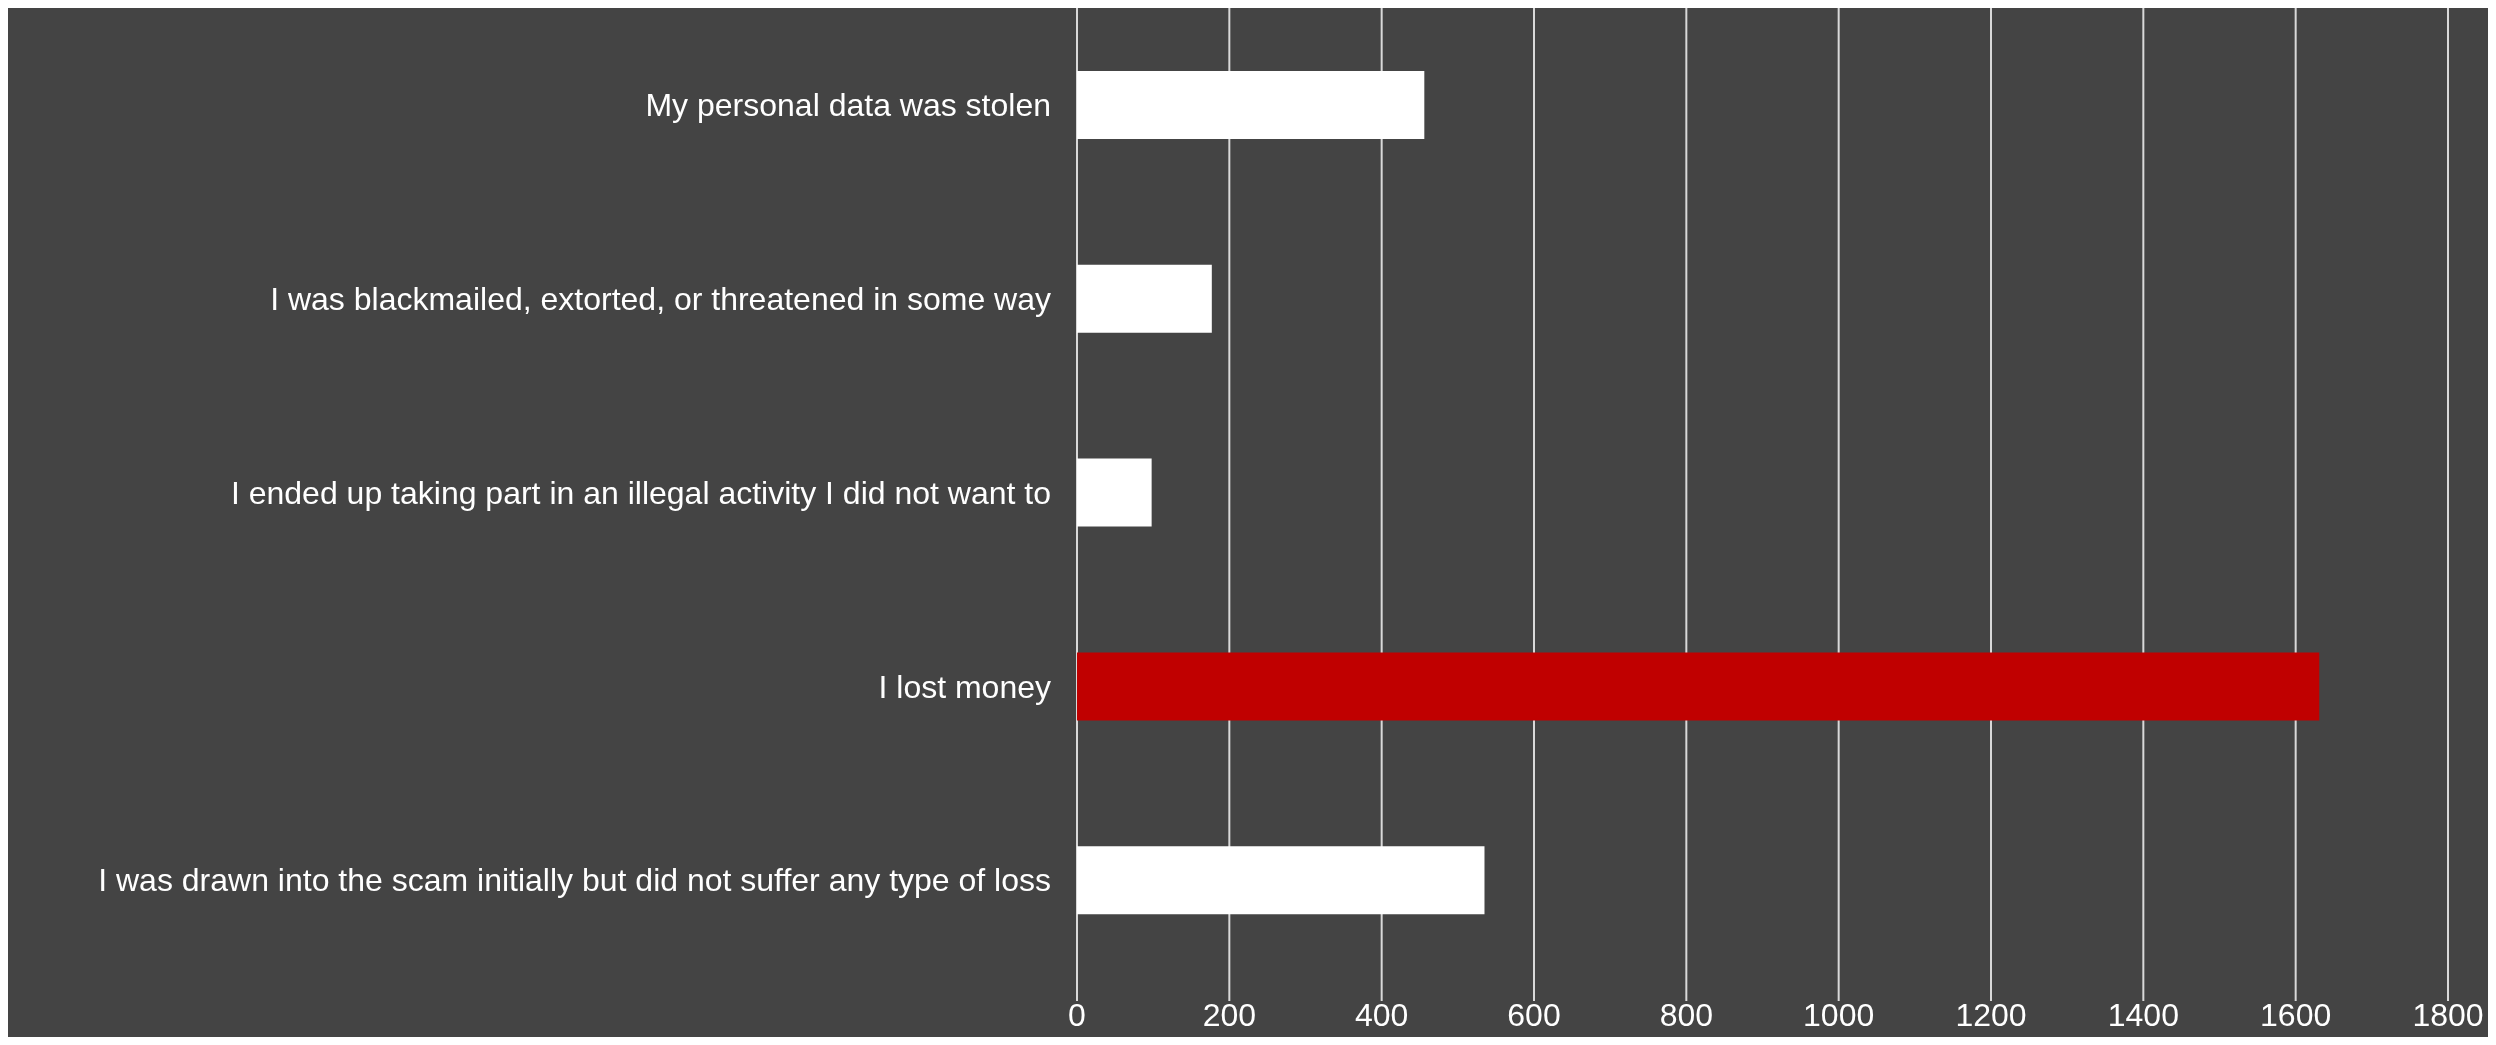 This screenshot has width=2496, height=1045. What do you see at coordinates (1686, 1014) in the screenshot?
I see `x-tick-label: 800` at bounding box center [1686, 1014].